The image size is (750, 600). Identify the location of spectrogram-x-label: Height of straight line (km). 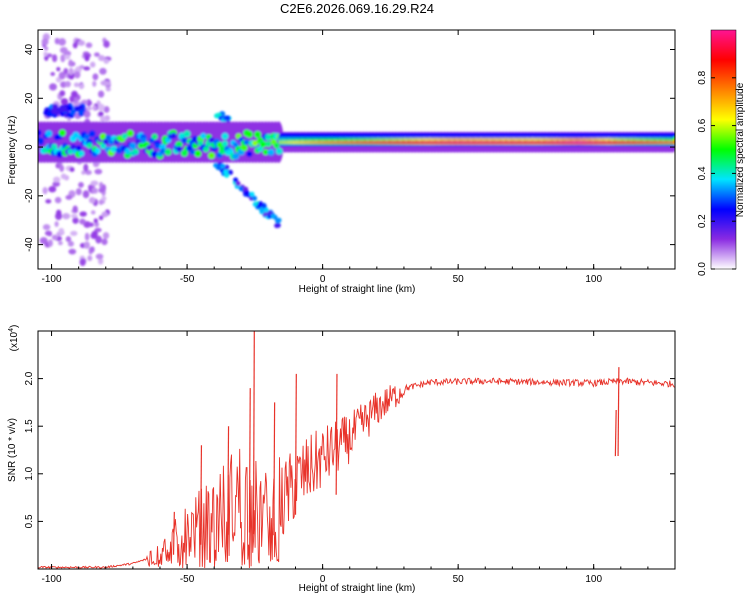
(357, 289).